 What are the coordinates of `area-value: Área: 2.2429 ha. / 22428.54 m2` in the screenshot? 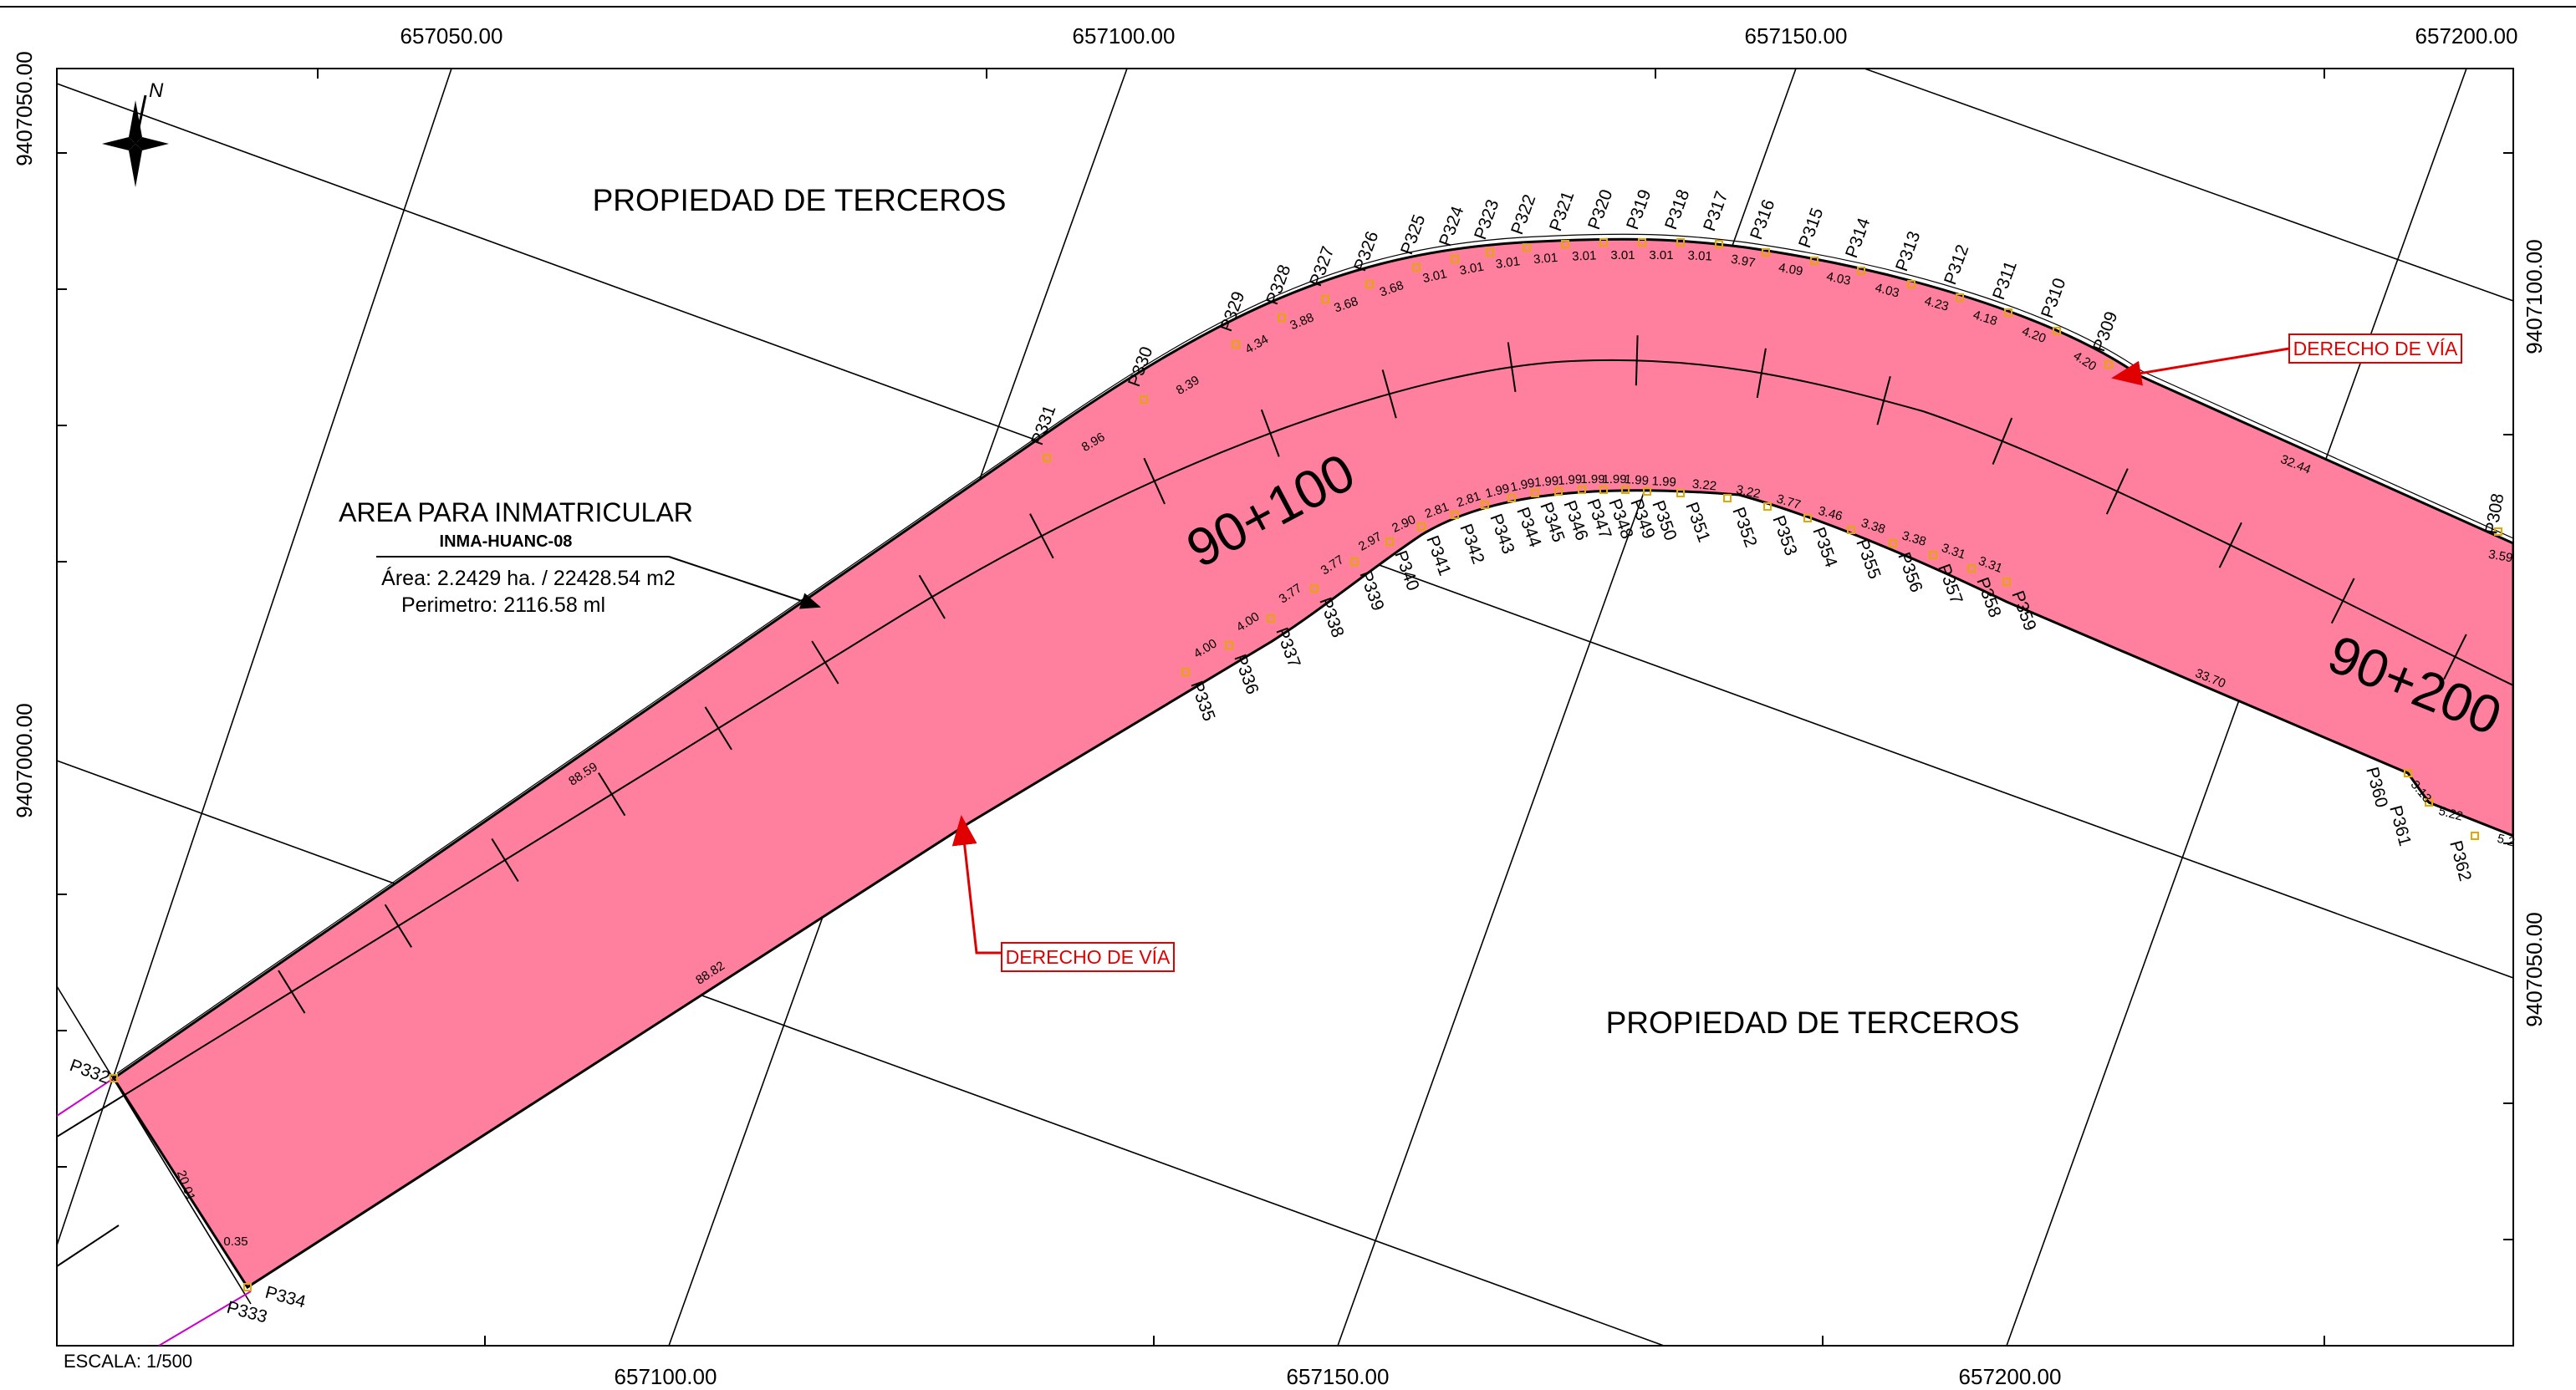 It's located at (528, 578).